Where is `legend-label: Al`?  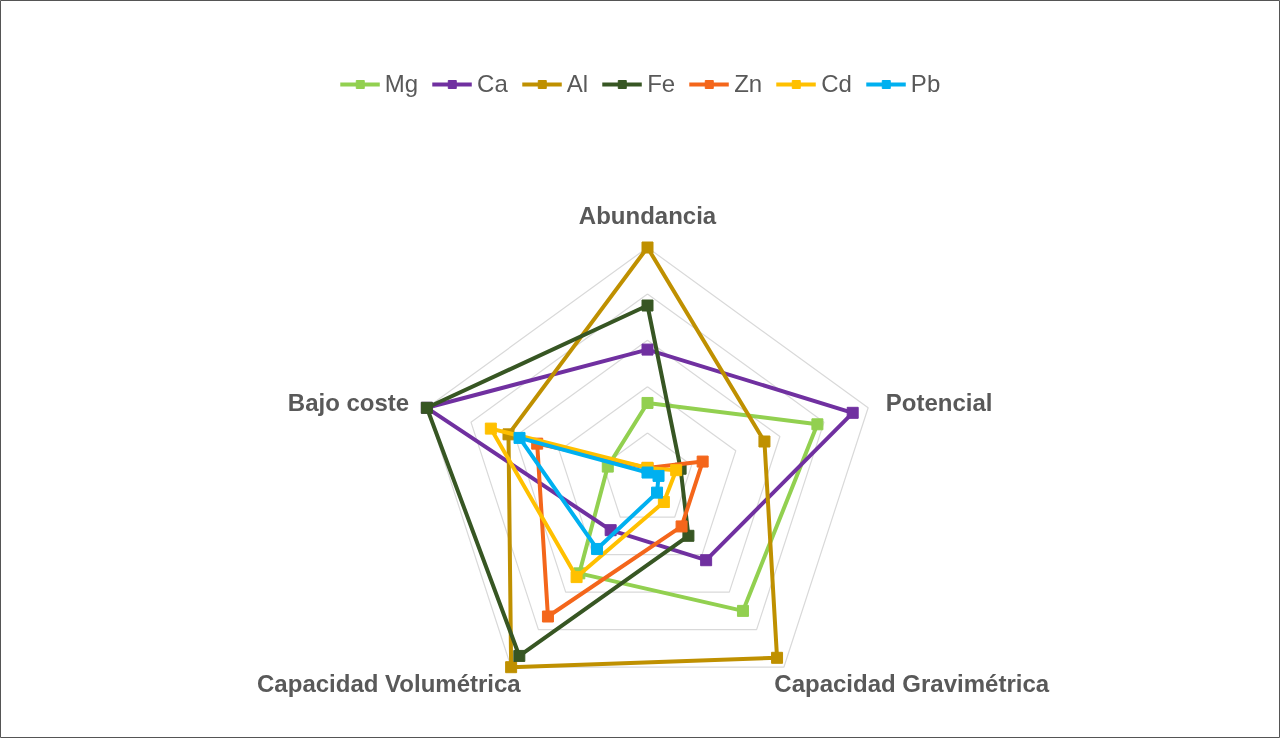 legend-label: Al is located at coordinates (577, 84).